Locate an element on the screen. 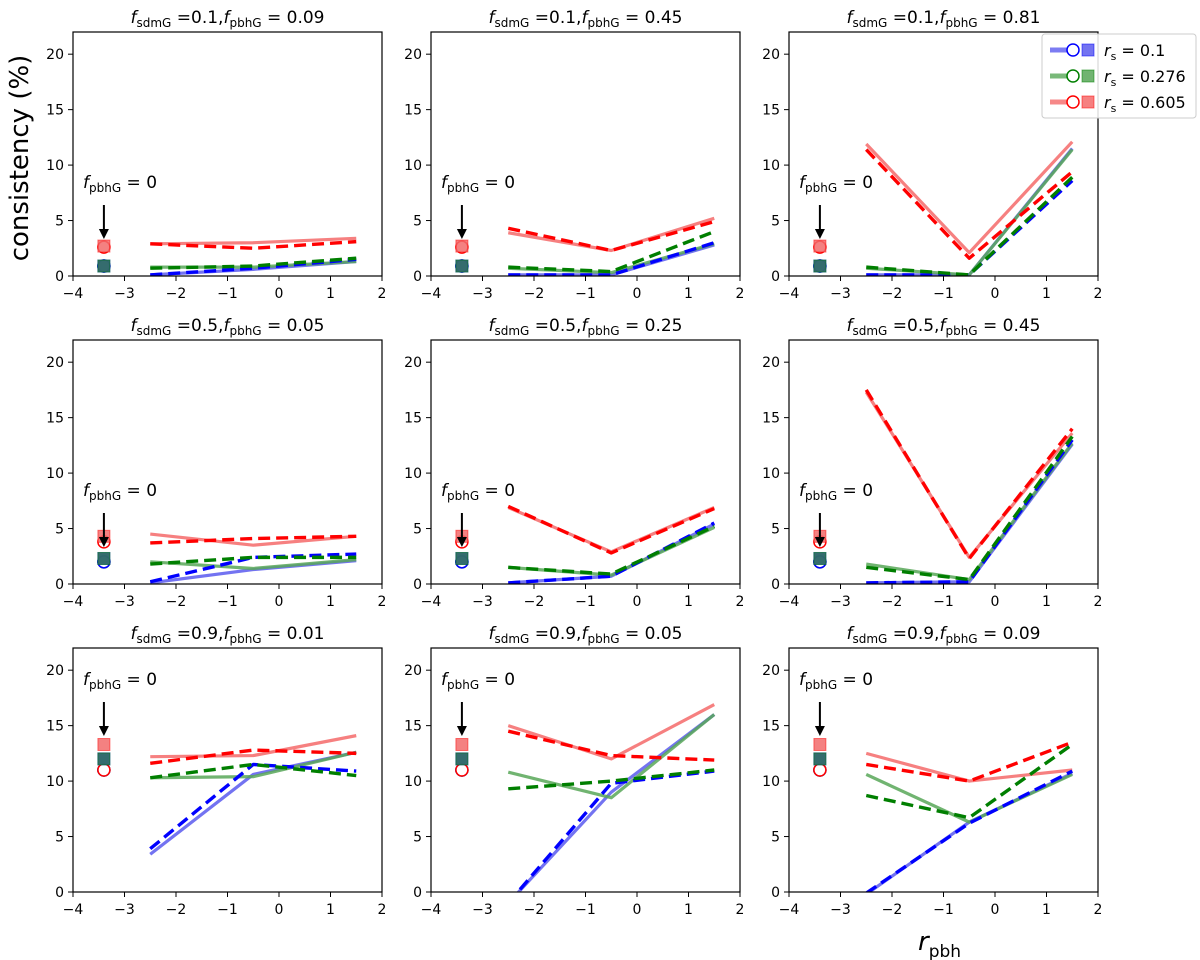 The width and height of the screenshot is (1200, 960). title-mid: =0.1, is located at coordinates (197, 18).